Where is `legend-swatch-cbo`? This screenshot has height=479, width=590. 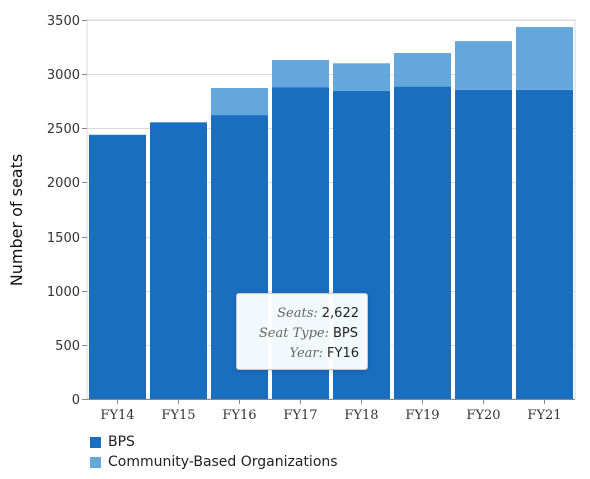
legend-swatch-cbo is located at coordinates (95, 462).